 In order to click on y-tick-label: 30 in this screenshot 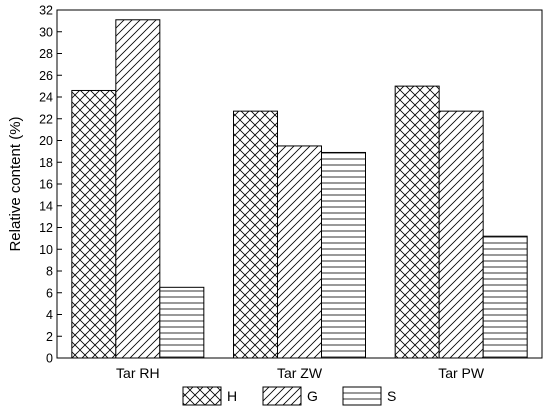, I will do `click(46, 32)`.